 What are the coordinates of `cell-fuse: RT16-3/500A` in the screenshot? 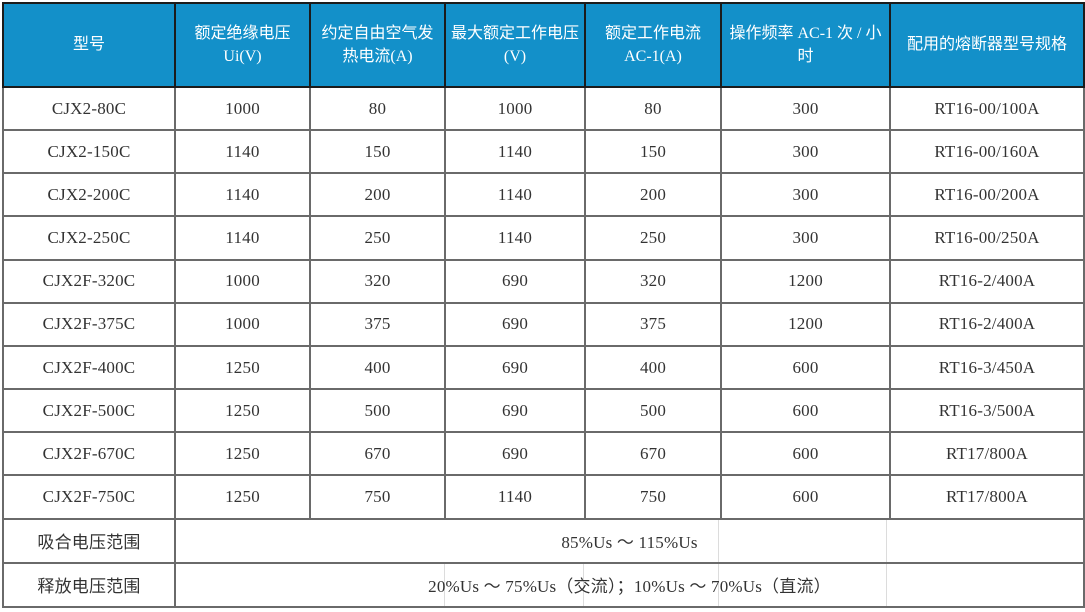 It's located at (987, 411).